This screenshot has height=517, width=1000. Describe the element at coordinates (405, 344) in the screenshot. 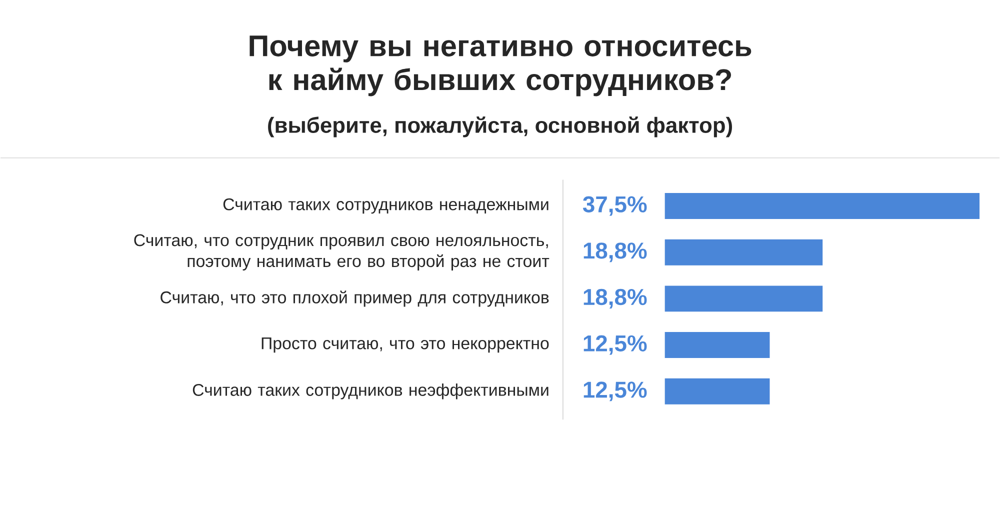

I see `y-tick-label: Просто считаю, что это некорректно` at that location.